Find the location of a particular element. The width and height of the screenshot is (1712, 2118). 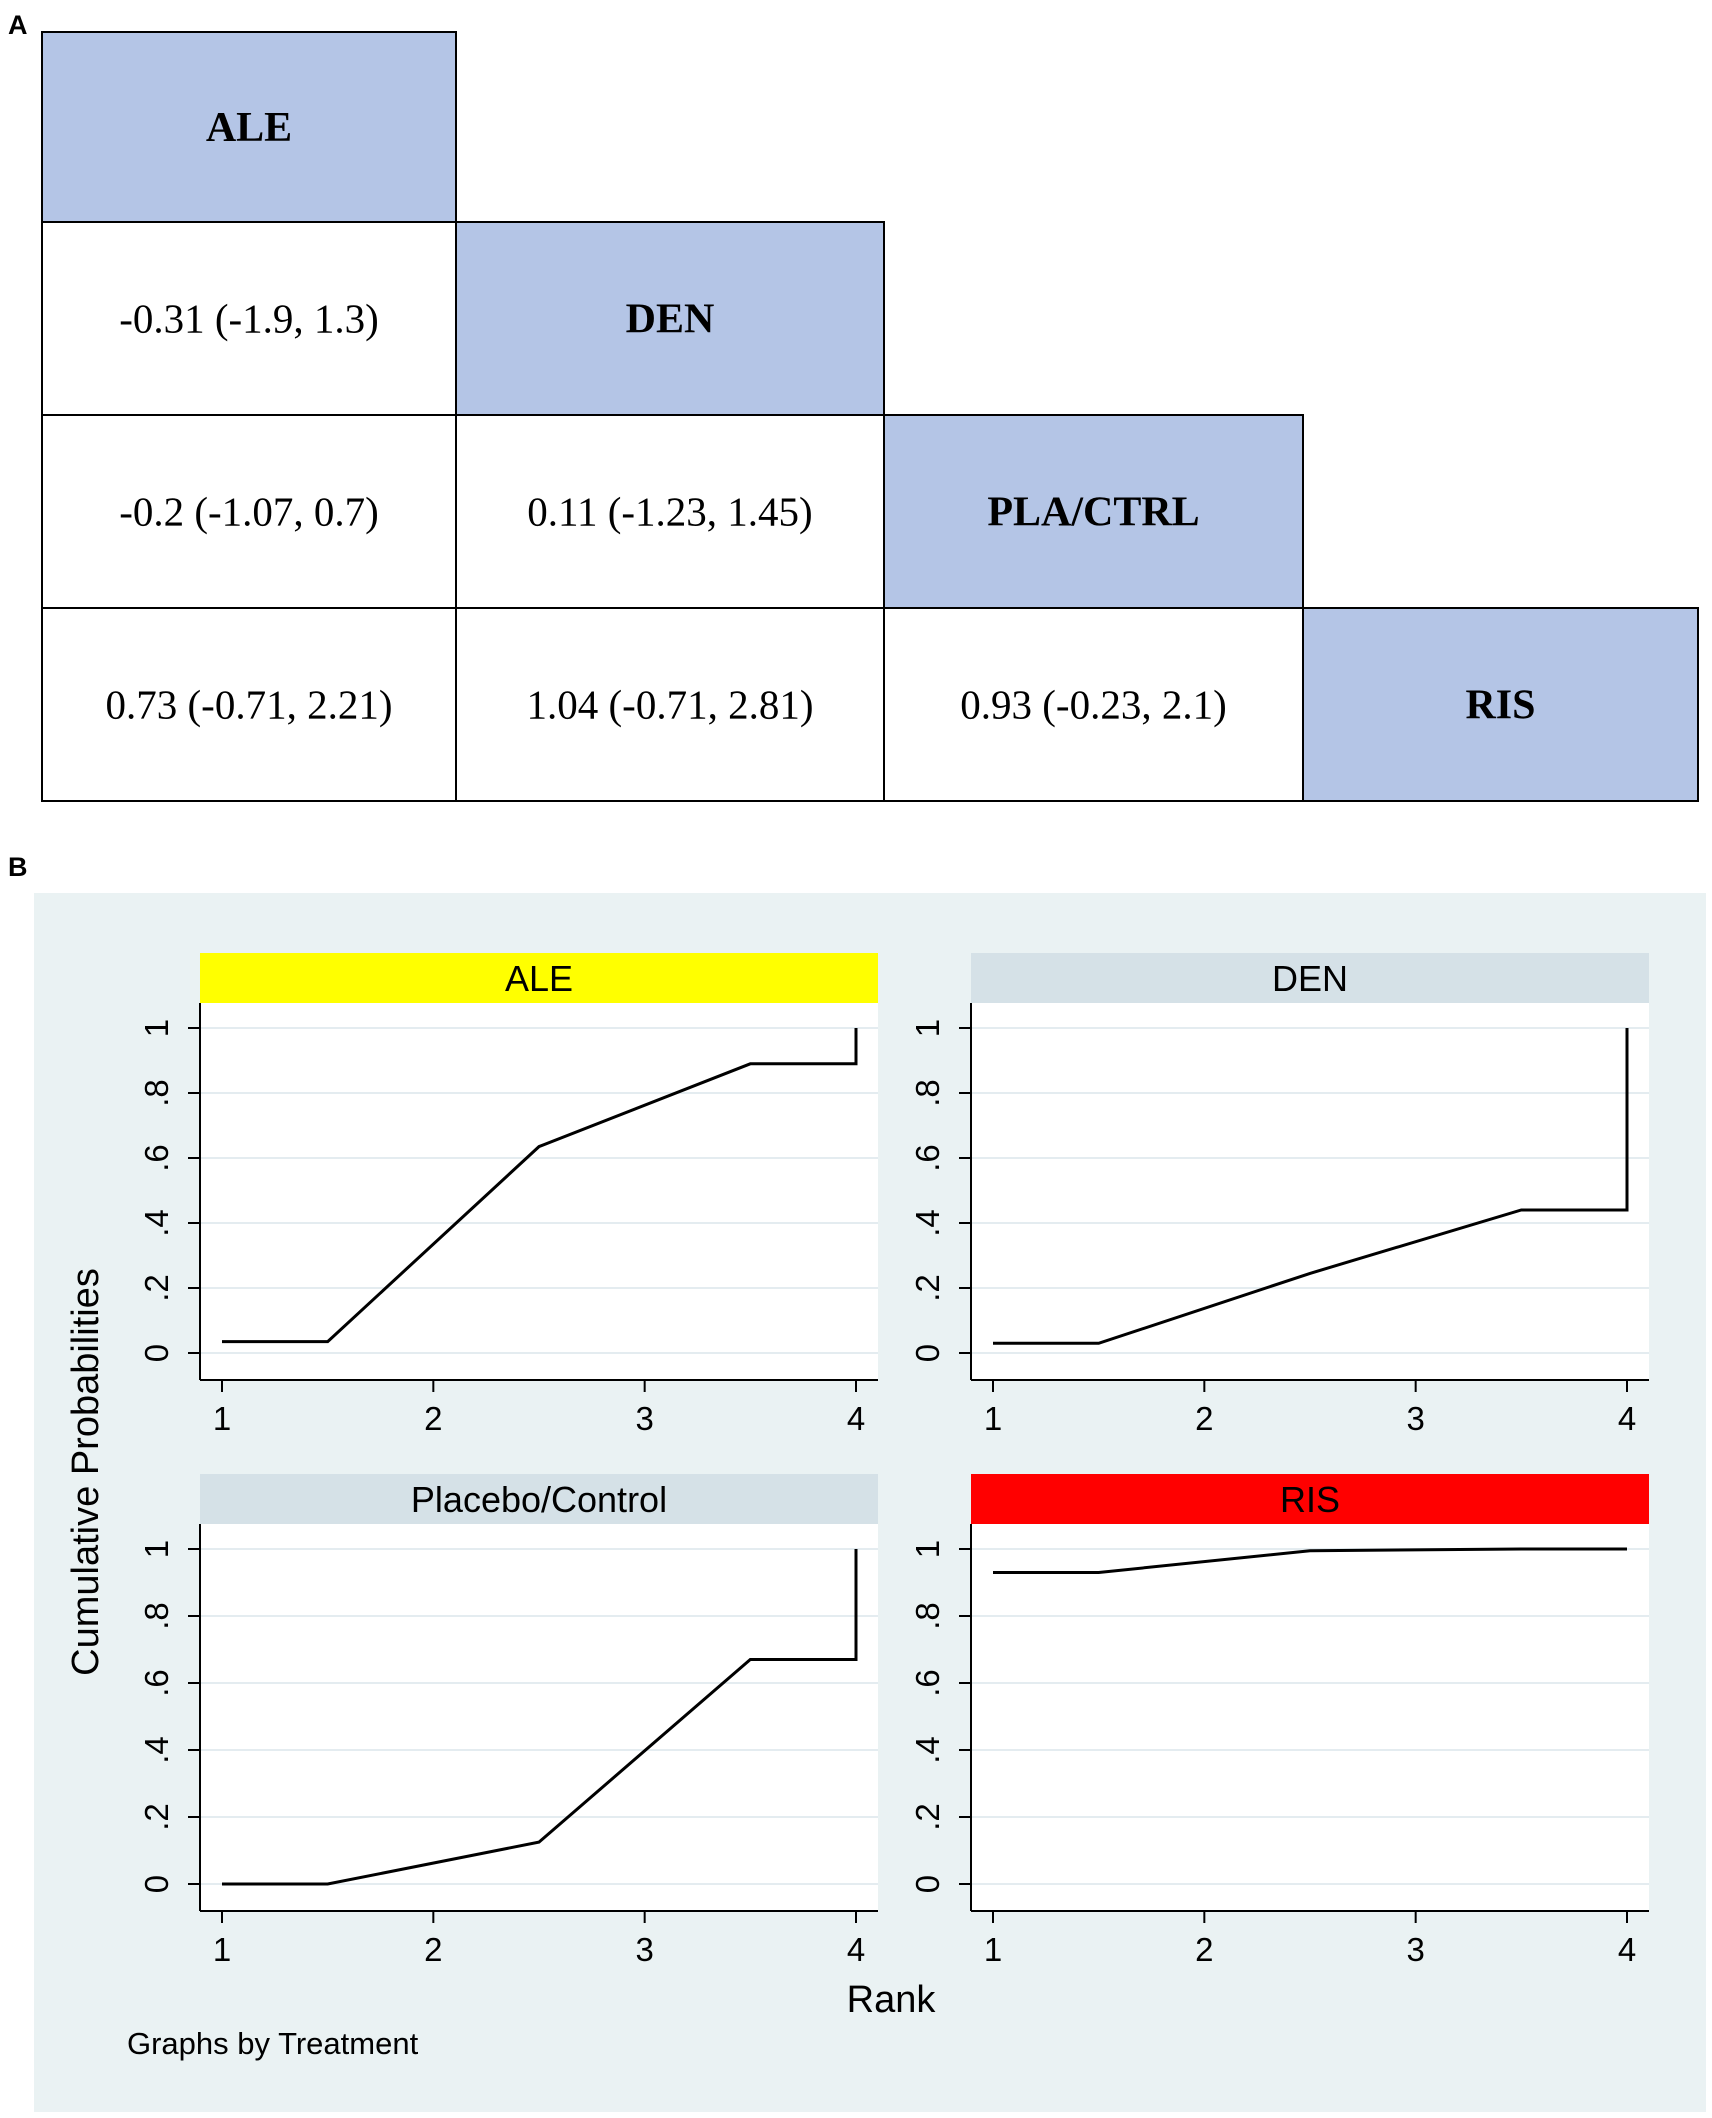

effect-estimate: 0.11 (-1.23, 1.45) is located at coordinates (669, 512).